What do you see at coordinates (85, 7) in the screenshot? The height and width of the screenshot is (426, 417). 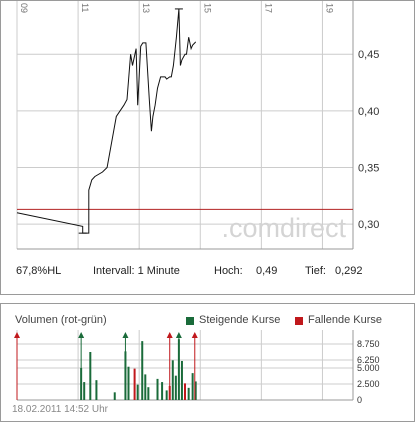 I see `x-tick-label: 11` at bounding box center [85, 7].